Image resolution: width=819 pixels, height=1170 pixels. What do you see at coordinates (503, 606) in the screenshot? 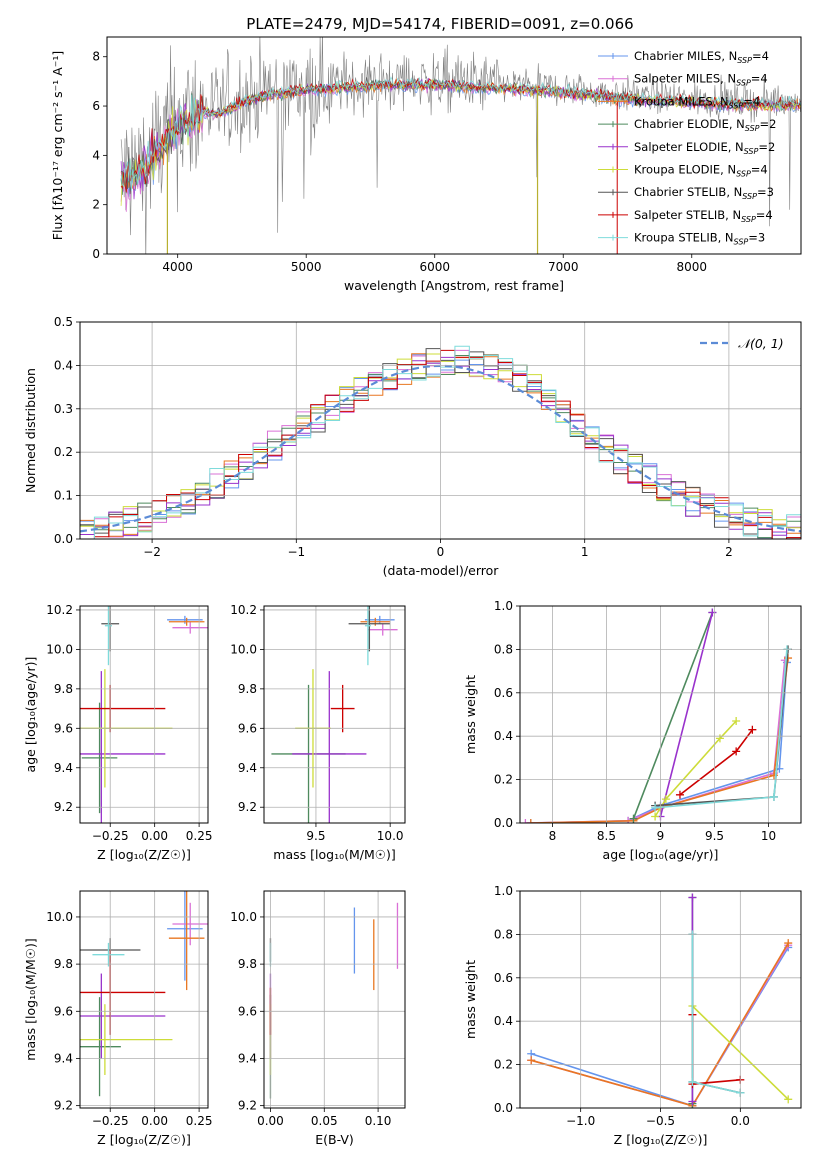
I see `y-tick-label: 1.0` at bounding box center [503, 606].